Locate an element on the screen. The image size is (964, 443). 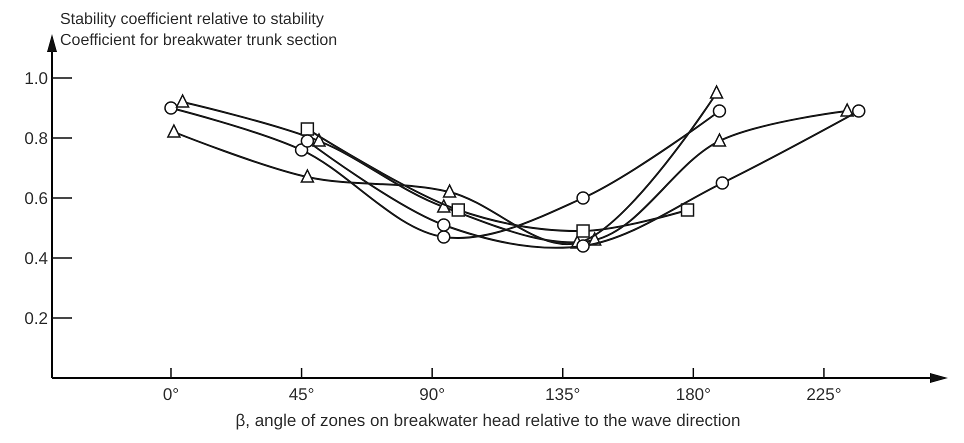
x-tick-label: 45° is located at coordinates (301, 394).